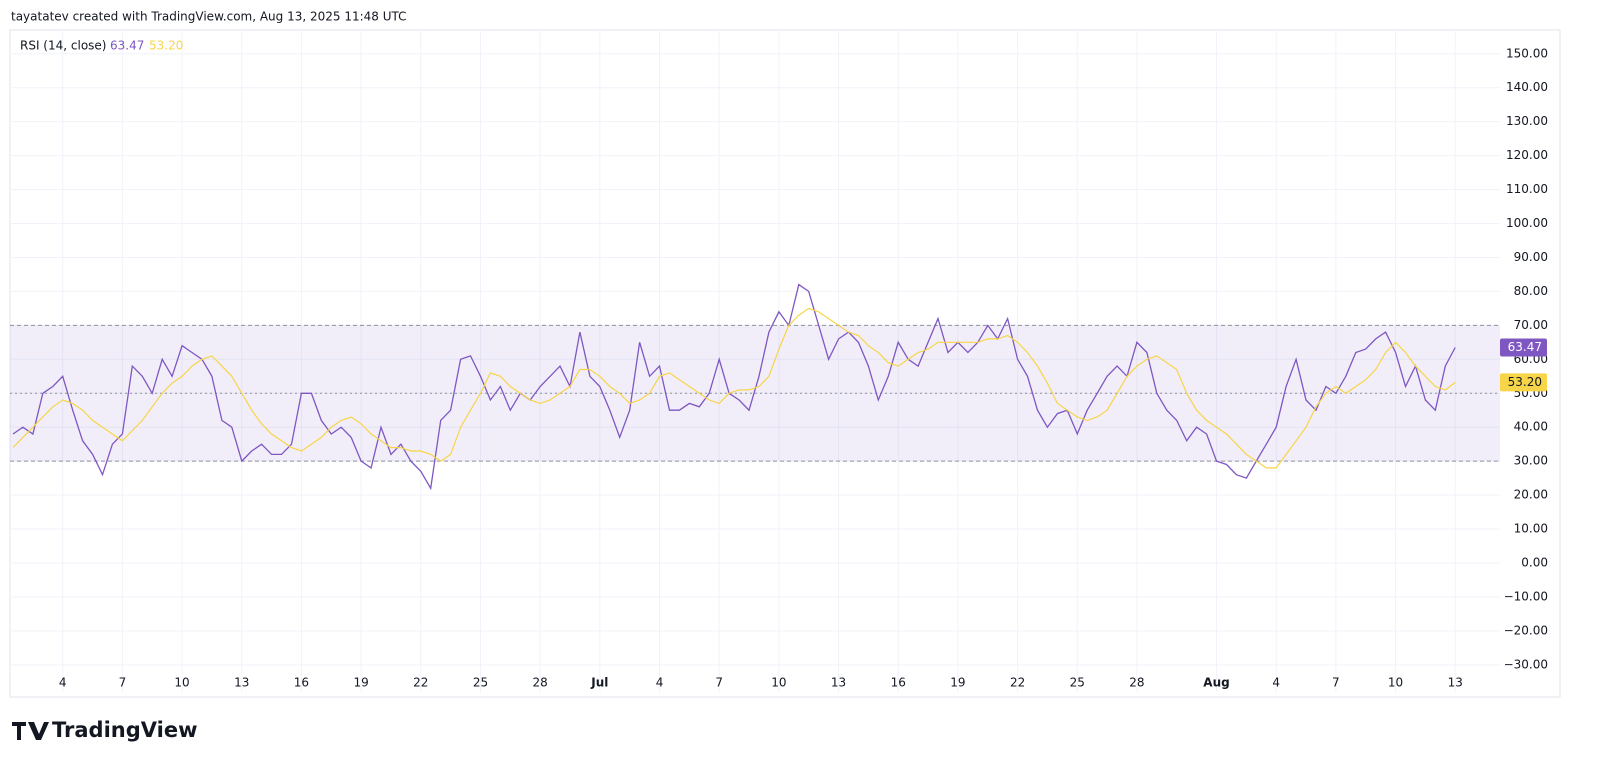  I want to click on y-tick-label: 110.00, so click(1527, 189).